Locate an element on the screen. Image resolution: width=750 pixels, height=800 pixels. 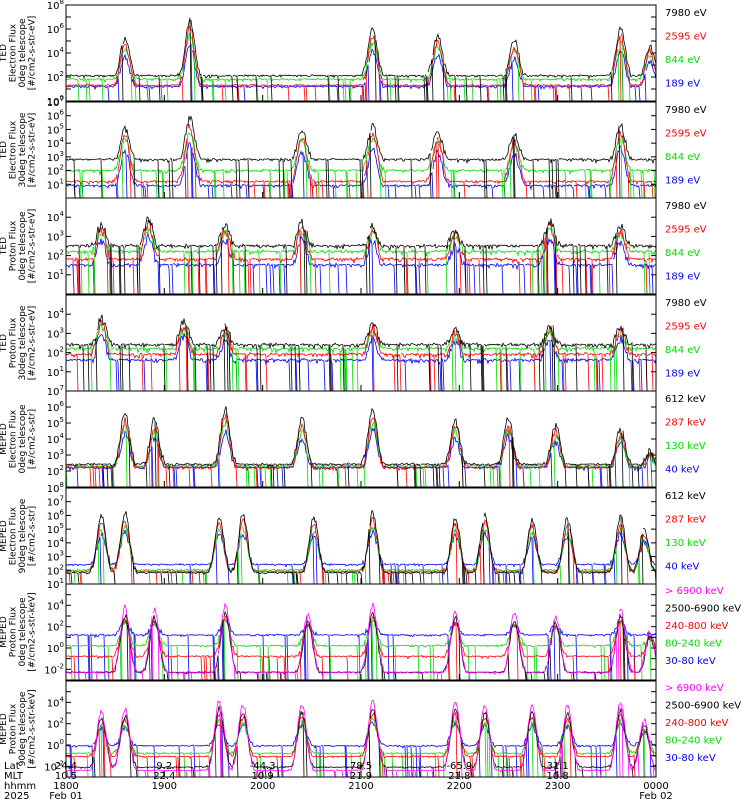
legend-item: 287 keV is located at coordinates (685, 423).